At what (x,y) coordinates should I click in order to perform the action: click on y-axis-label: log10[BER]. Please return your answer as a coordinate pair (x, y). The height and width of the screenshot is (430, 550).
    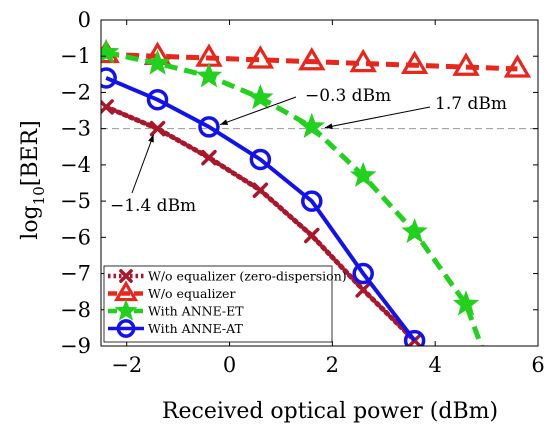
    Looking at the image, I should click on (33, 179).